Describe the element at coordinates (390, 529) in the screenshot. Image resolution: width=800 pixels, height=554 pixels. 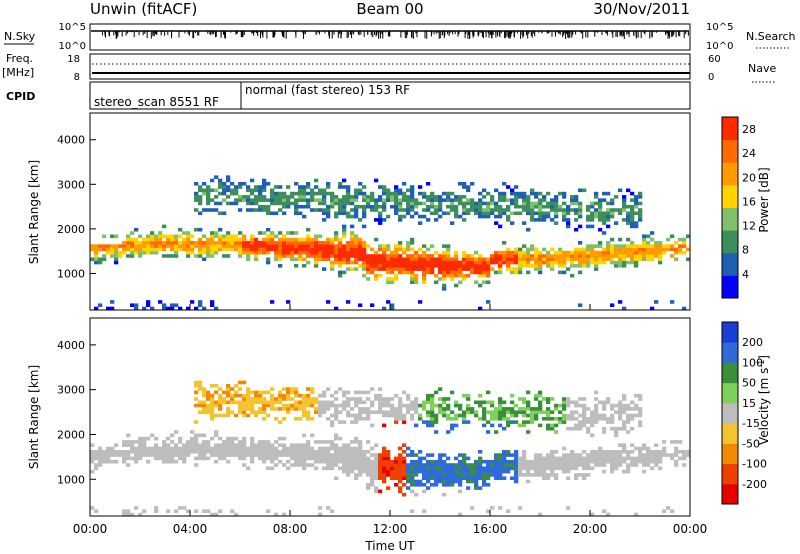
I see `x-tick-label: 12:00` at that location.